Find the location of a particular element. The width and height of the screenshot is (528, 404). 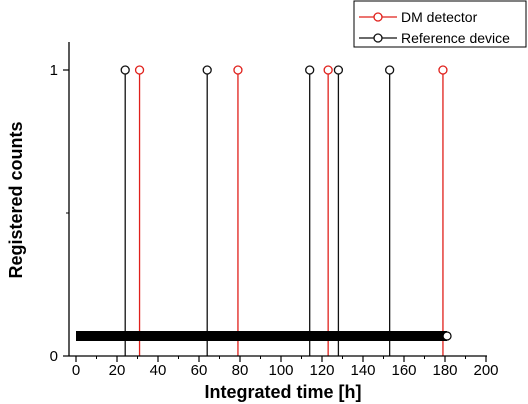

x-tick-label: 100 is located at coordinates (280, 370).